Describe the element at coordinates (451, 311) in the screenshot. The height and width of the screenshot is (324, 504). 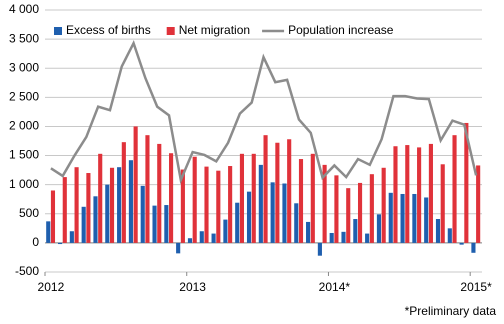
I see `footnote: *Preliminary data` at that location.